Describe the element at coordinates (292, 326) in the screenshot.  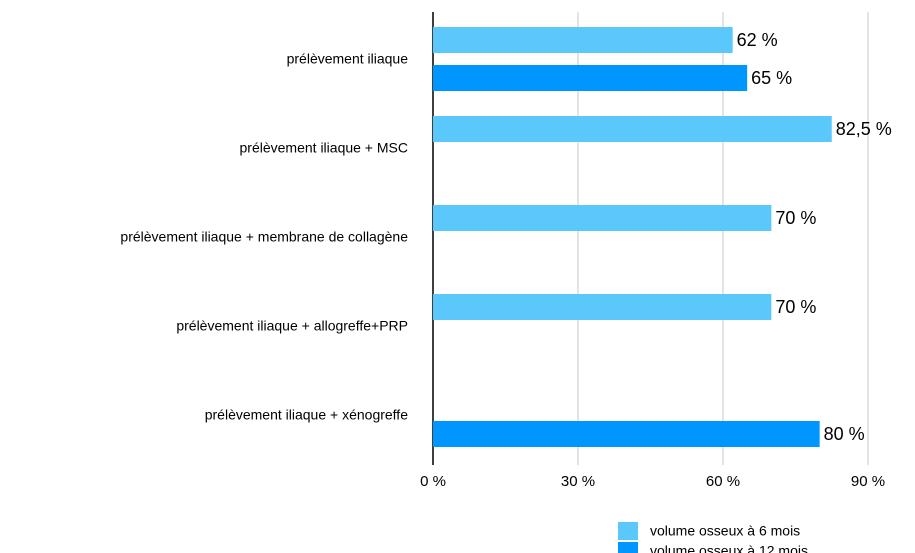
I see `y-tick-label: prélèvement iliaque + allogreffe+PRP` at that location.